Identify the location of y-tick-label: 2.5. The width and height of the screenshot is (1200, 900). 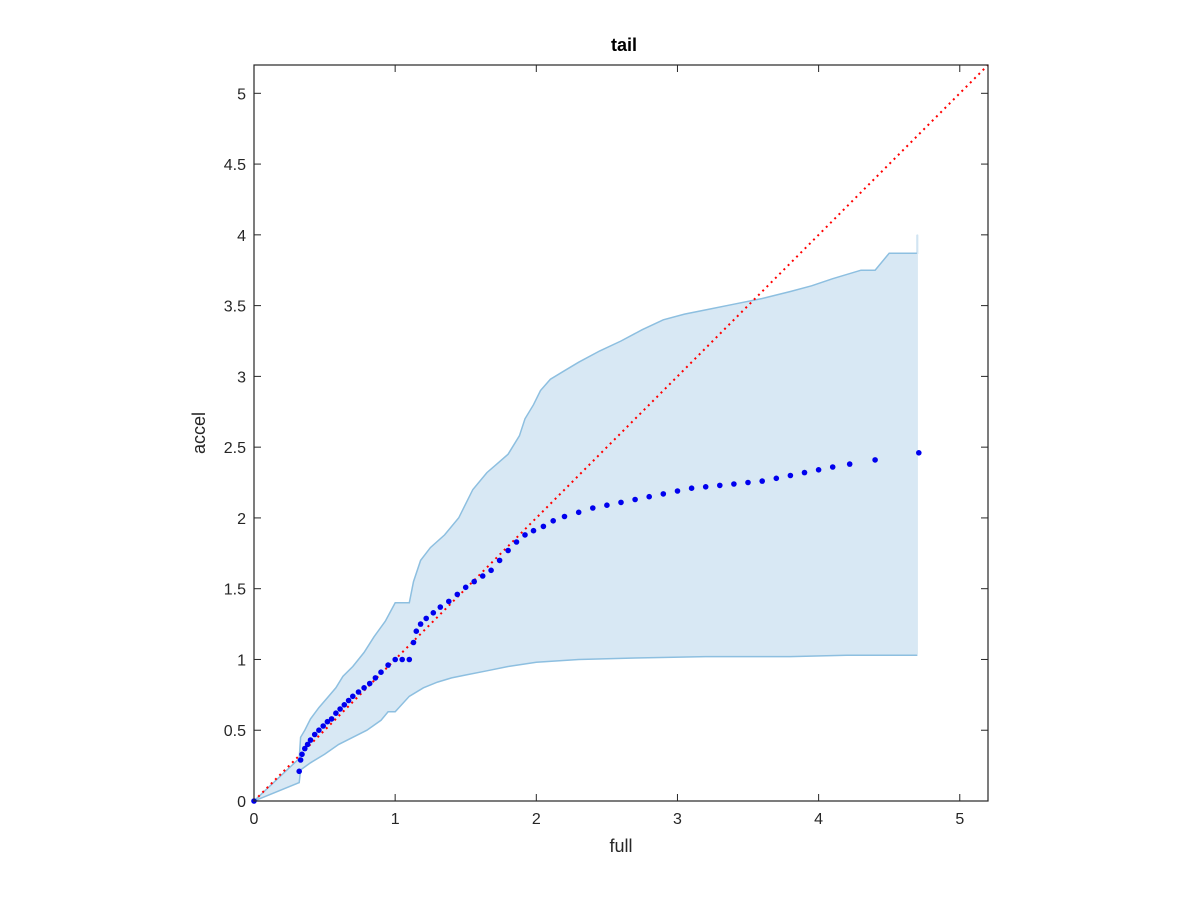
(235, 448).